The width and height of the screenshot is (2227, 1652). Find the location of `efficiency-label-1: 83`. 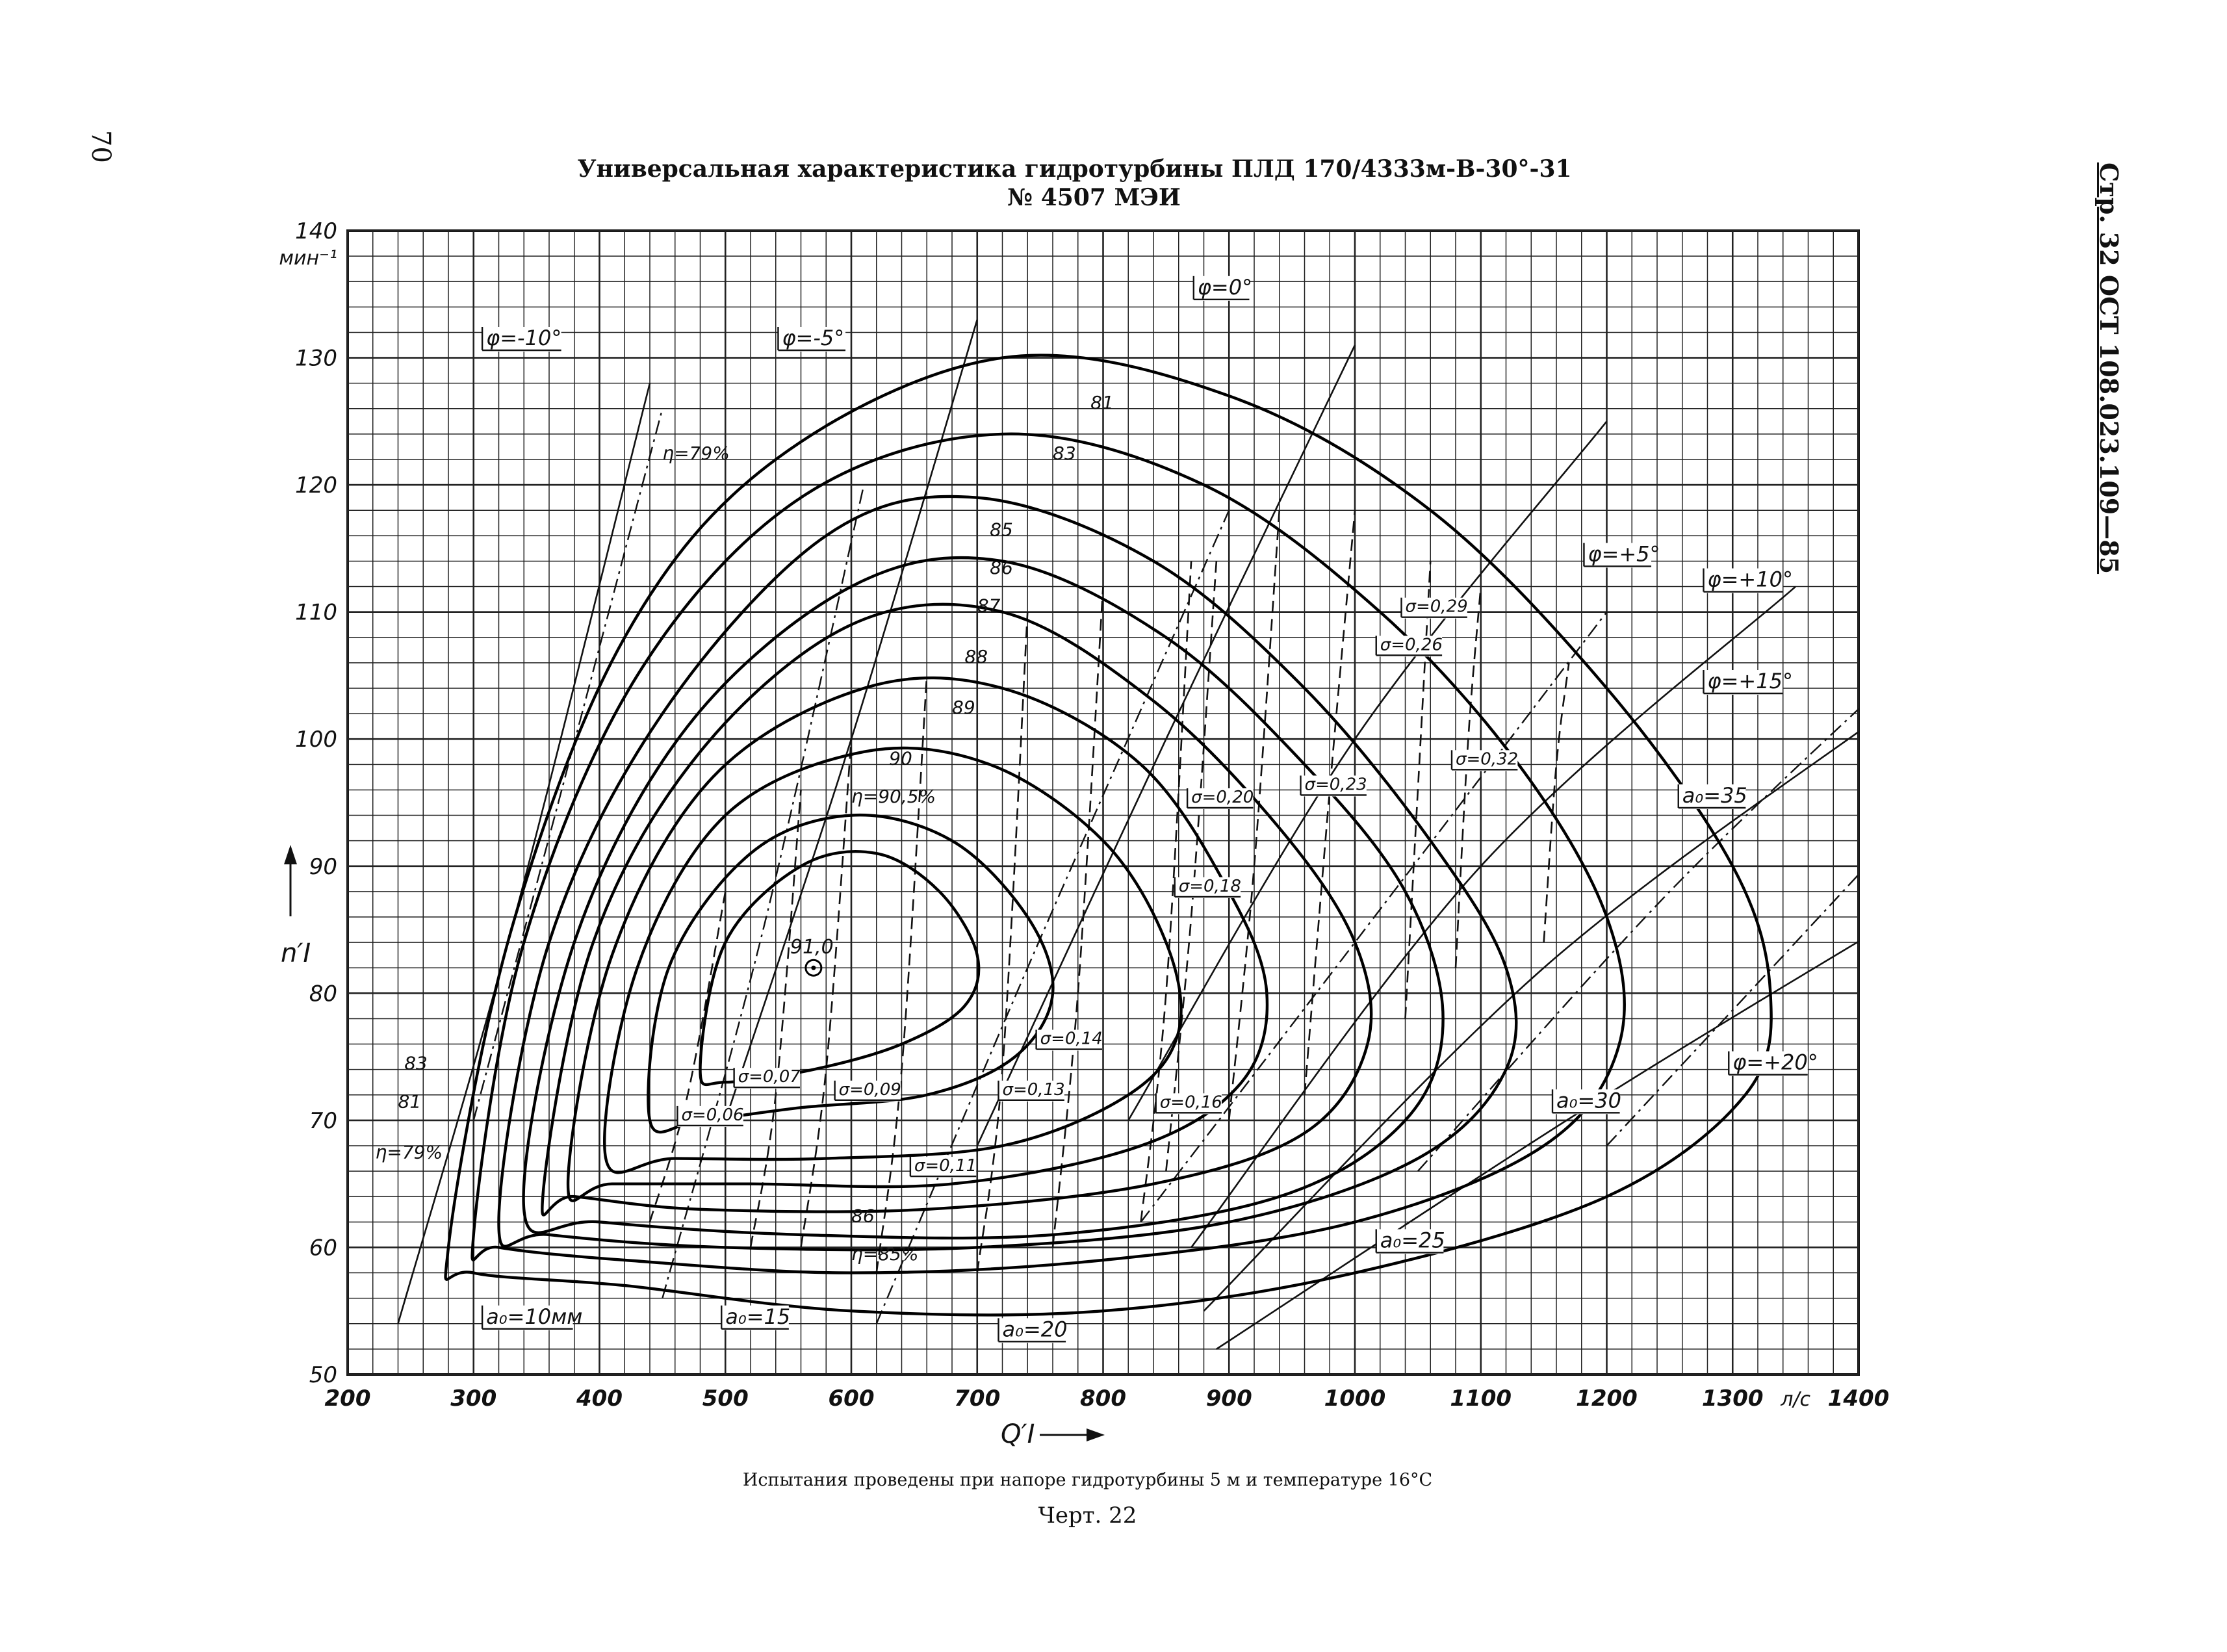

efficiency-label-1: 83 is located at coordinates (1064, 453).